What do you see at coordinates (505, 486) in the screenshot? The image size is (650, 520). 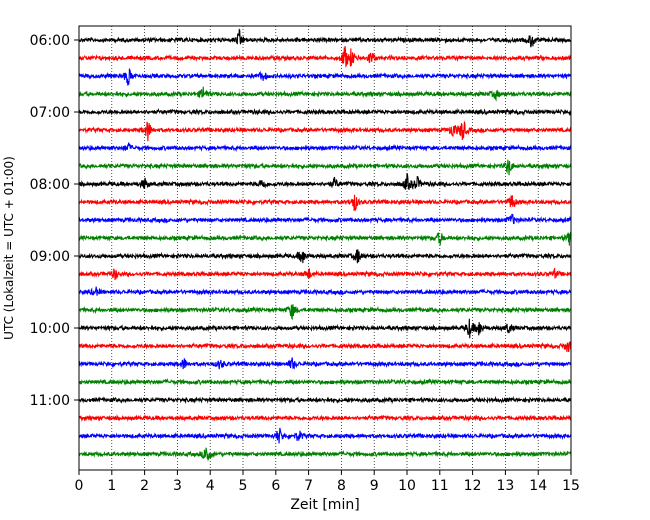 I see `x-tick-label-13: 13` at bounding box center [505, 486].